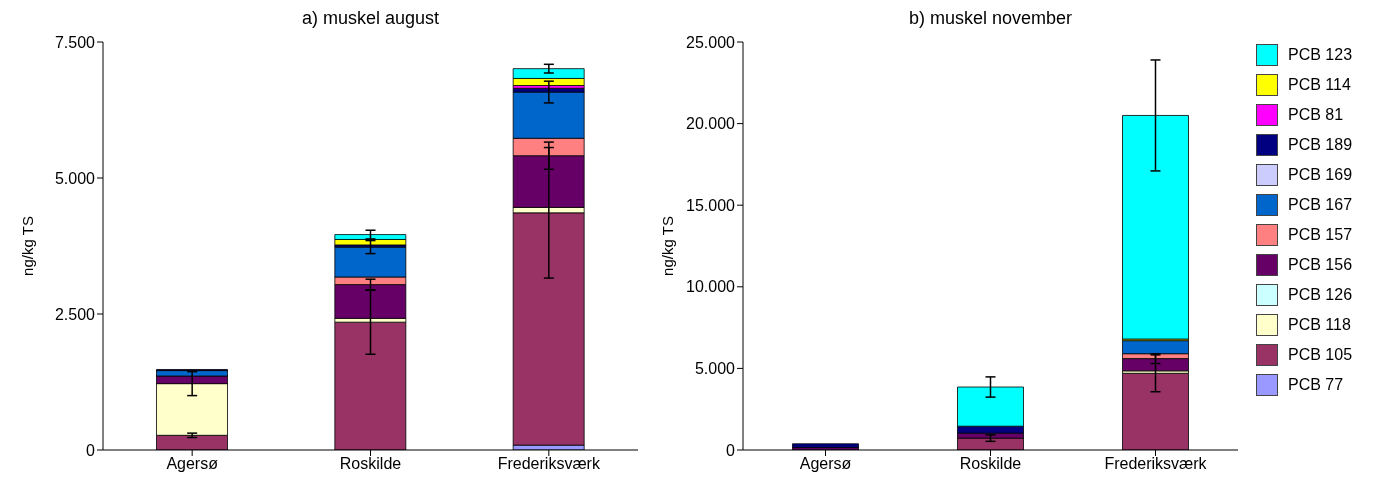 This screenshot has height=503, width=1399. I want to click on legend-label: PCB 126, so click(1320, 295).